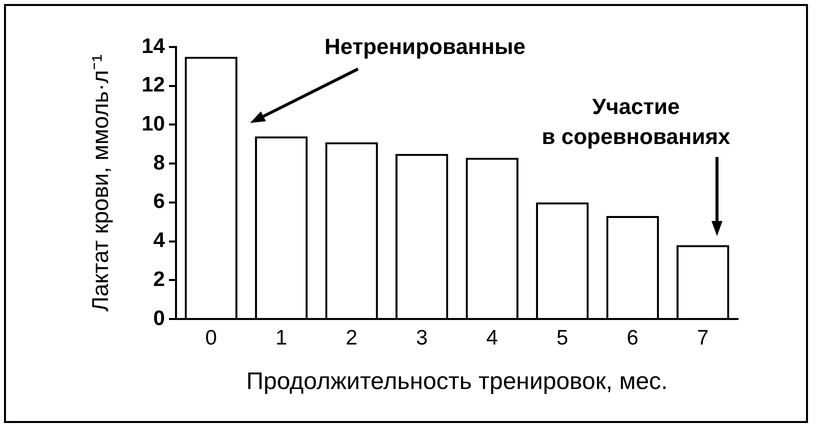 This screenshot has height=431, width=816. What do you see at coordinates (159, 240) in the screenshot?
I see `y-tick-label: 4` at bounding box center [159, 240].